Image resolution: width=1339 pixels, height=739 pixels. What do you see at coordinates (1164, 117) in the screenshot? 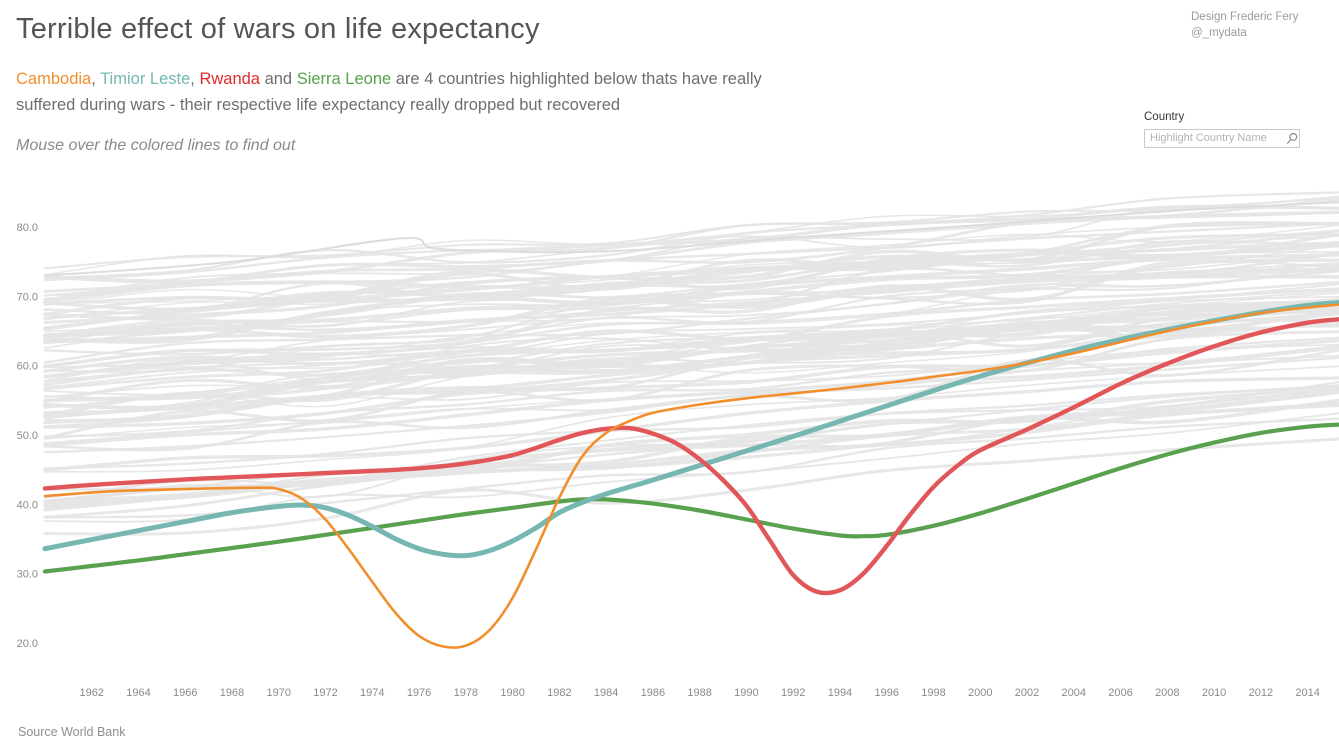
I see `country-filter-label: Country` at bounding box center [1164, 117].